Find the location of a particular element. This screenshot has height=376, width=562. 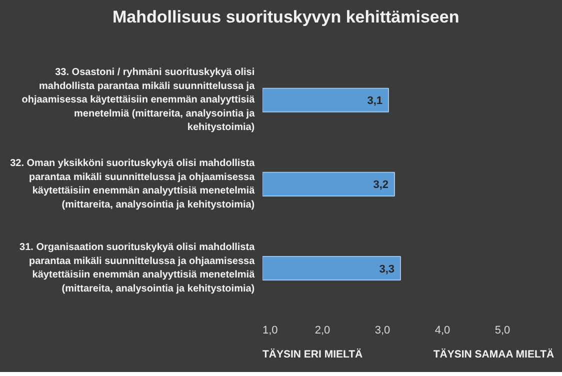

text: TÄYSIN SAMAA MIELTÄ is located at coordinates (494, 354).